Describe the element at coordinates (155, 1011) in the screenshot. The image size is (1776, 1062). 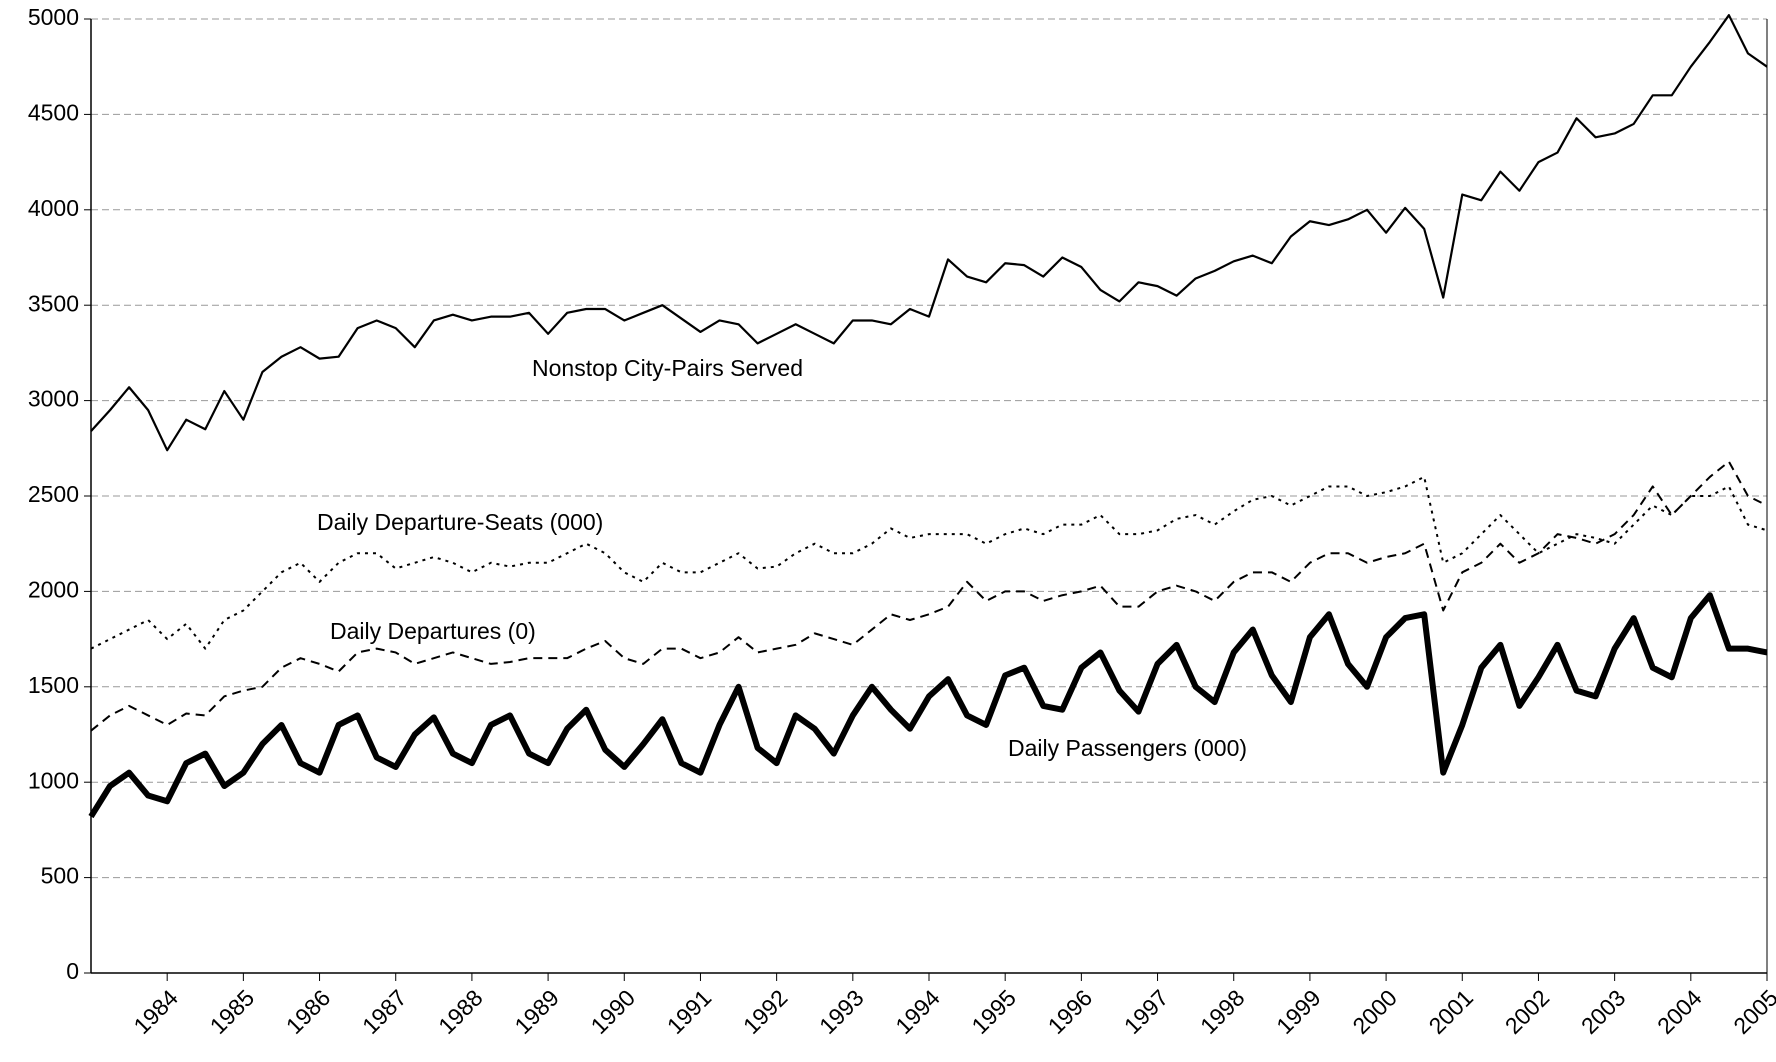
I see `x-tick-label: 1984` at that location.